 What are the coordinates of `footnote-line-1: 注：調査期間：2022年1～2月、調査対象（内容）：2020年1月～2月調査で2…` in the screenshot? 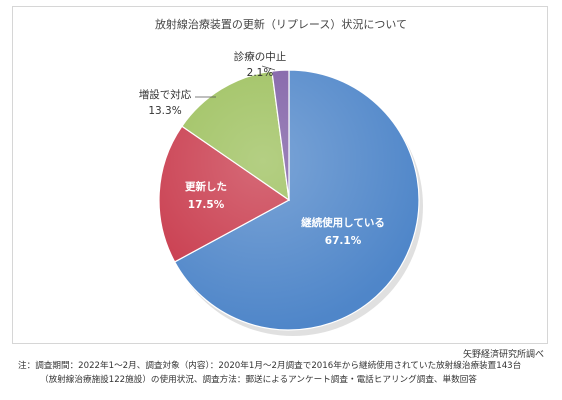 It's located at (270, 366).